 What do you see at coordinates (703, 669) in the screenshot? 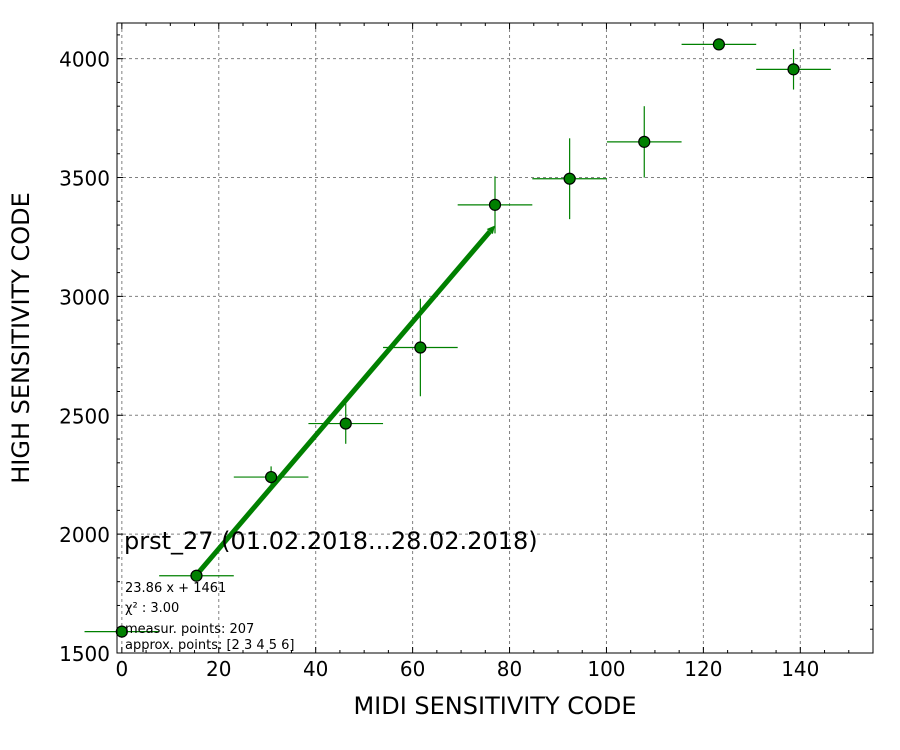
I see `x-tick-label: 120` at bounding box center [703, 669].